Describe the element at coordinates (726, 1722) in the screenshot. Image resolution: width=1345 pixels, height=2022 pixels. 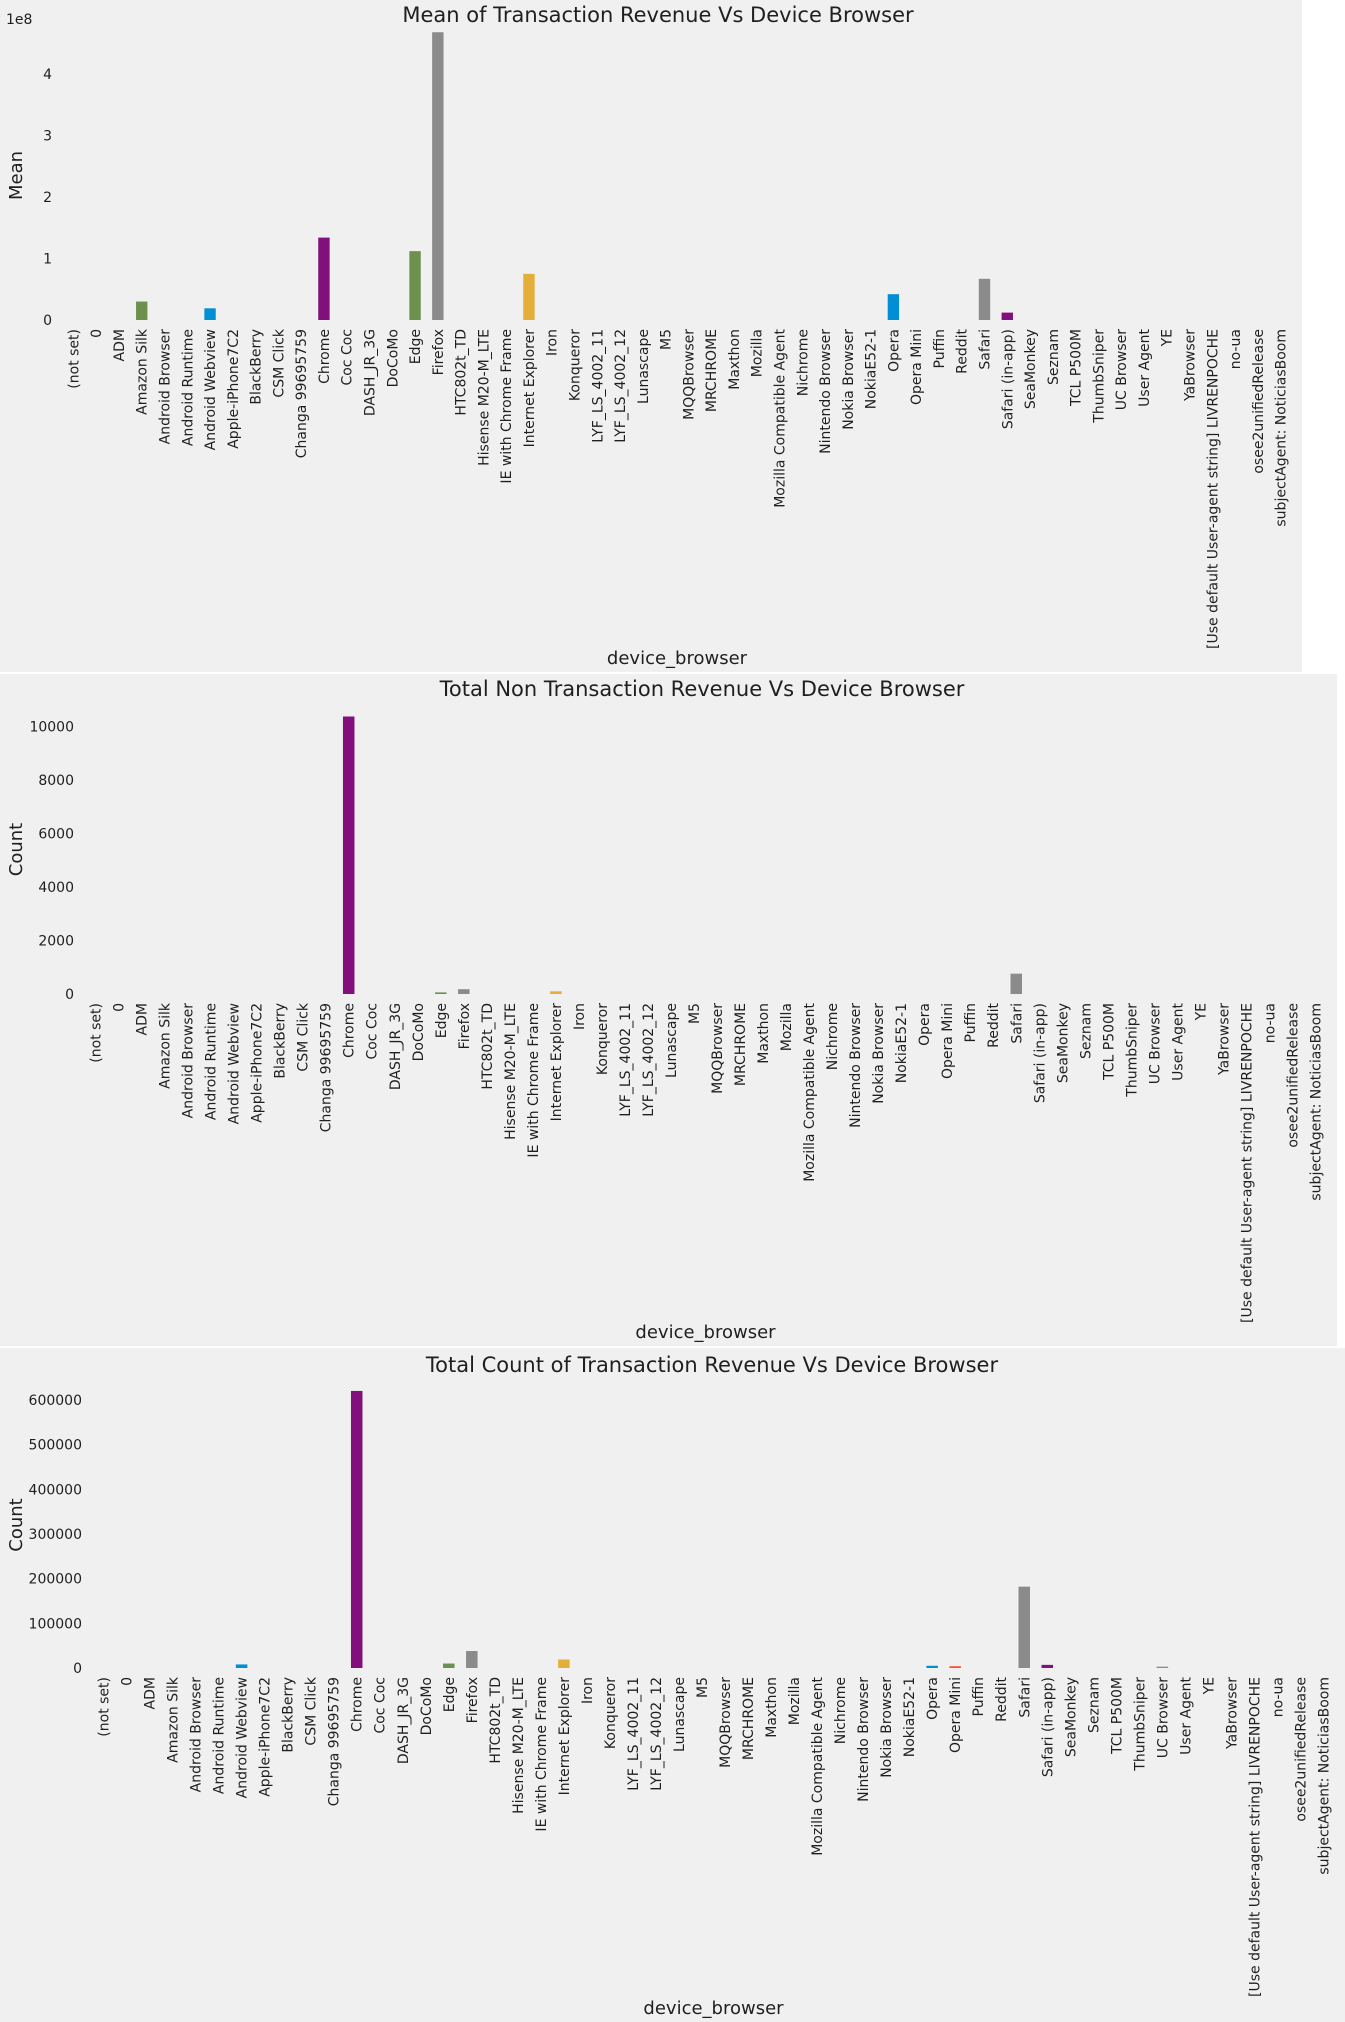
I see `x-tick-label: MQQBrowser` at that location.